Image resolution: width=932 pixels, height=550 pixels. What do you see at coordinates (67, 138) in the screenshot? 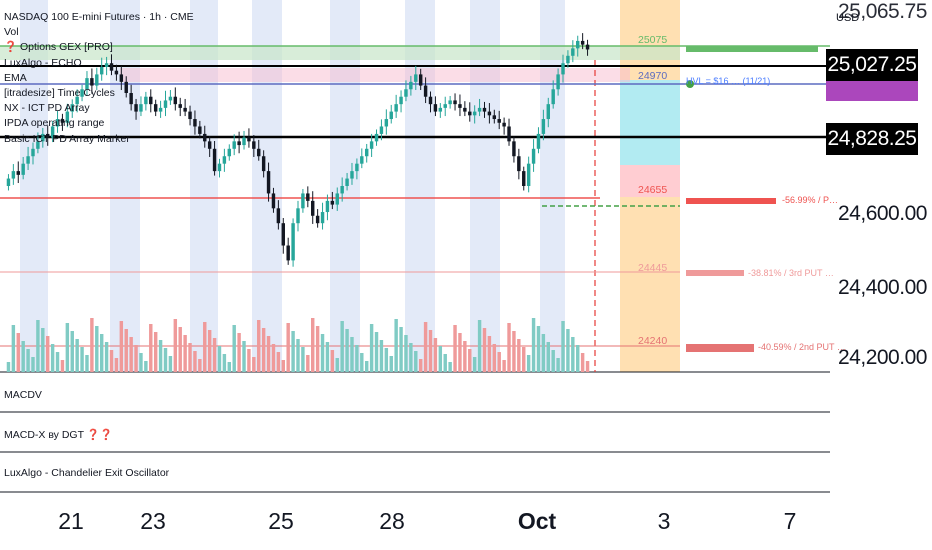
I see `indicator-pd-marker: Basic ICT PD Array Marker` at bounding box center [67, 138].